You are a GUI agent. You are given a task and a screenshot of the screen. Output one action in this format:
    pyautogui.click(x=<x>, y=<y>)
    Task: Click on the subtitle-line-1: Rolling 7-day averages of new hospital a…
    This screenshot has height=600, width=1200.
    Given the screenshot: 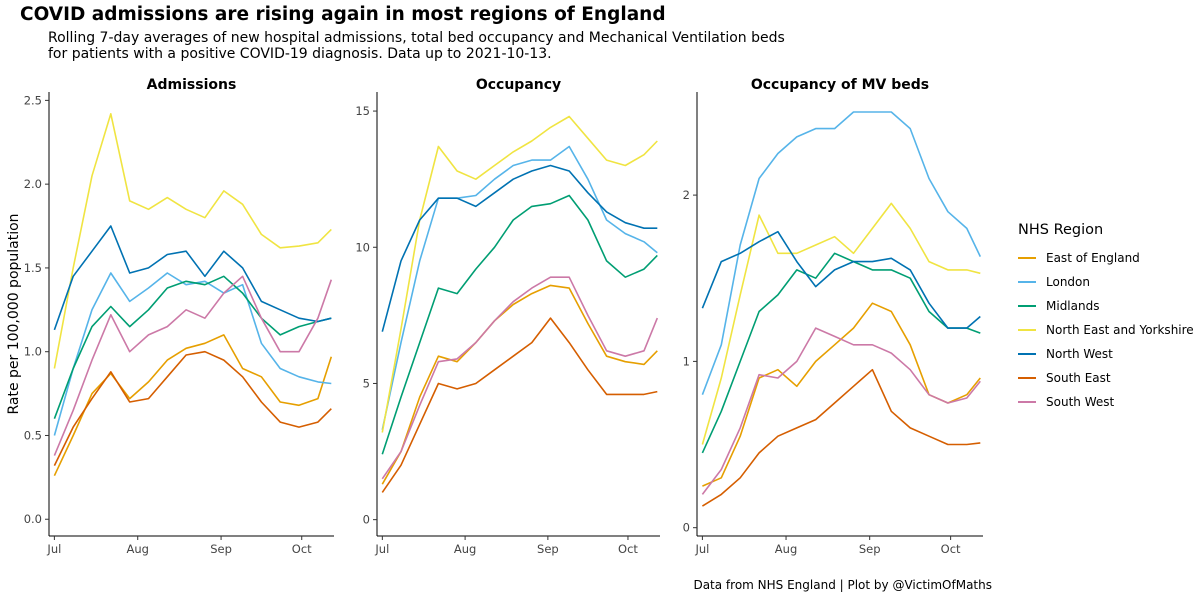 What is the action you would take?
    pyautogui.click(x=416, y=38)
    